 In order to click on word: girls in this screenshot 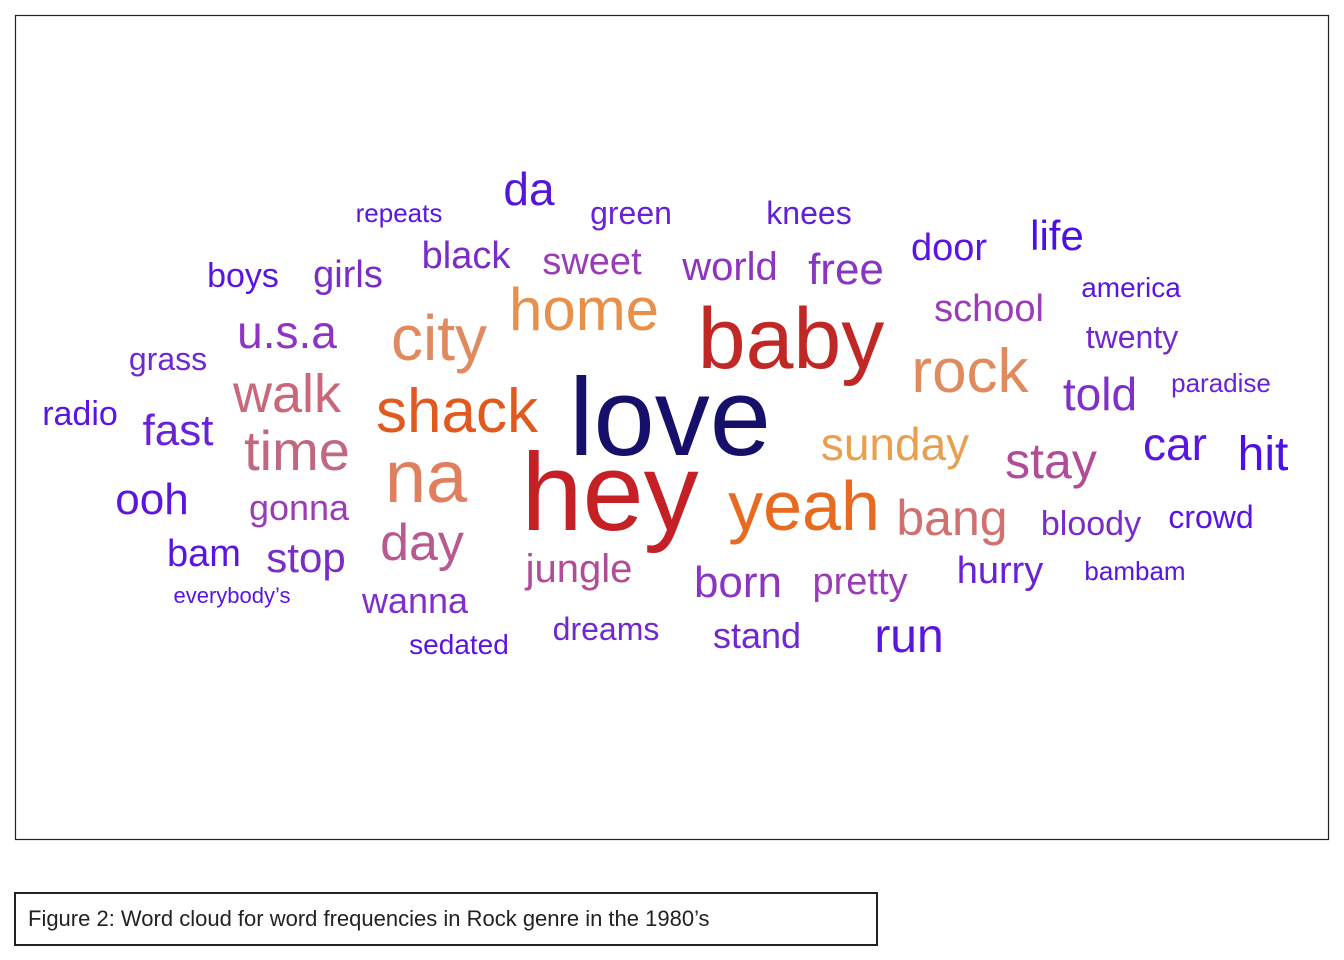, I will do `click(348, 275)`.